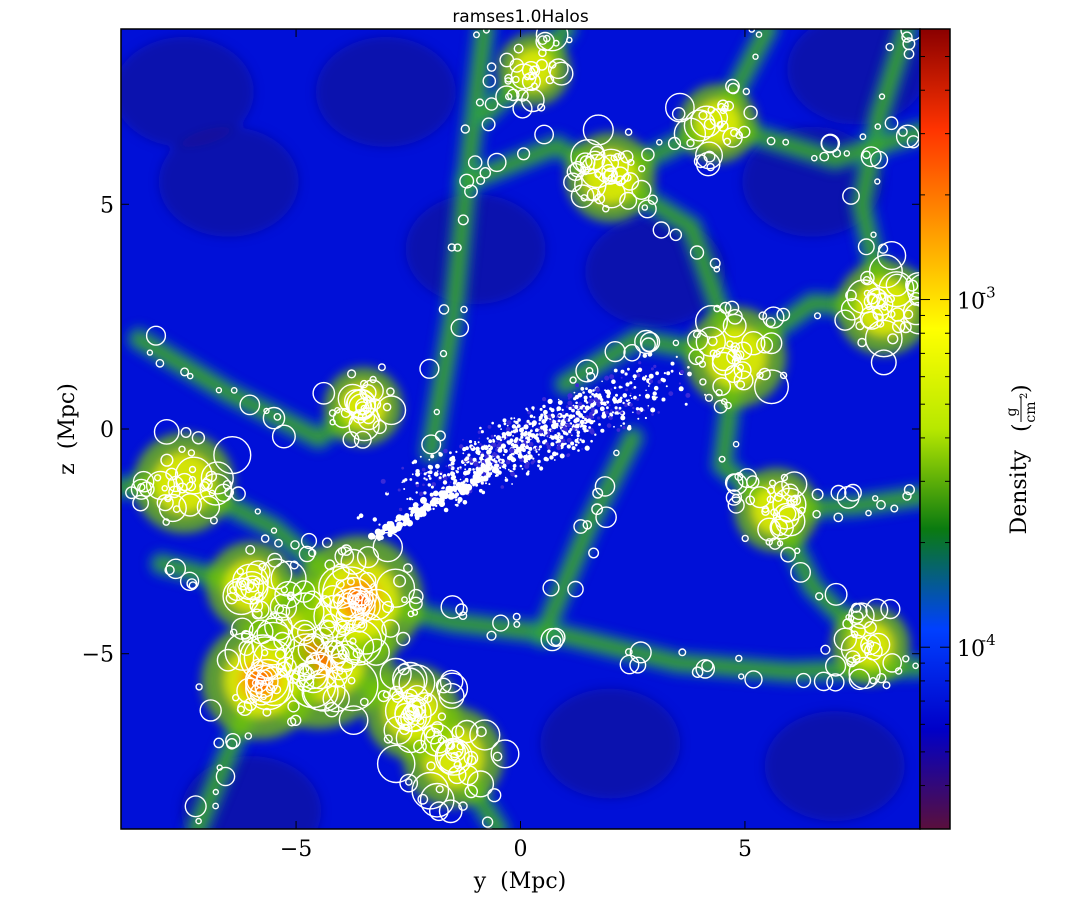 The height and width of the screenshot is (919, 1085). What do you see at coordinates (1021, 388) in the screenshot?
I see `colorbar-unit-paren-close: )` at bounding box center [1021, 388].